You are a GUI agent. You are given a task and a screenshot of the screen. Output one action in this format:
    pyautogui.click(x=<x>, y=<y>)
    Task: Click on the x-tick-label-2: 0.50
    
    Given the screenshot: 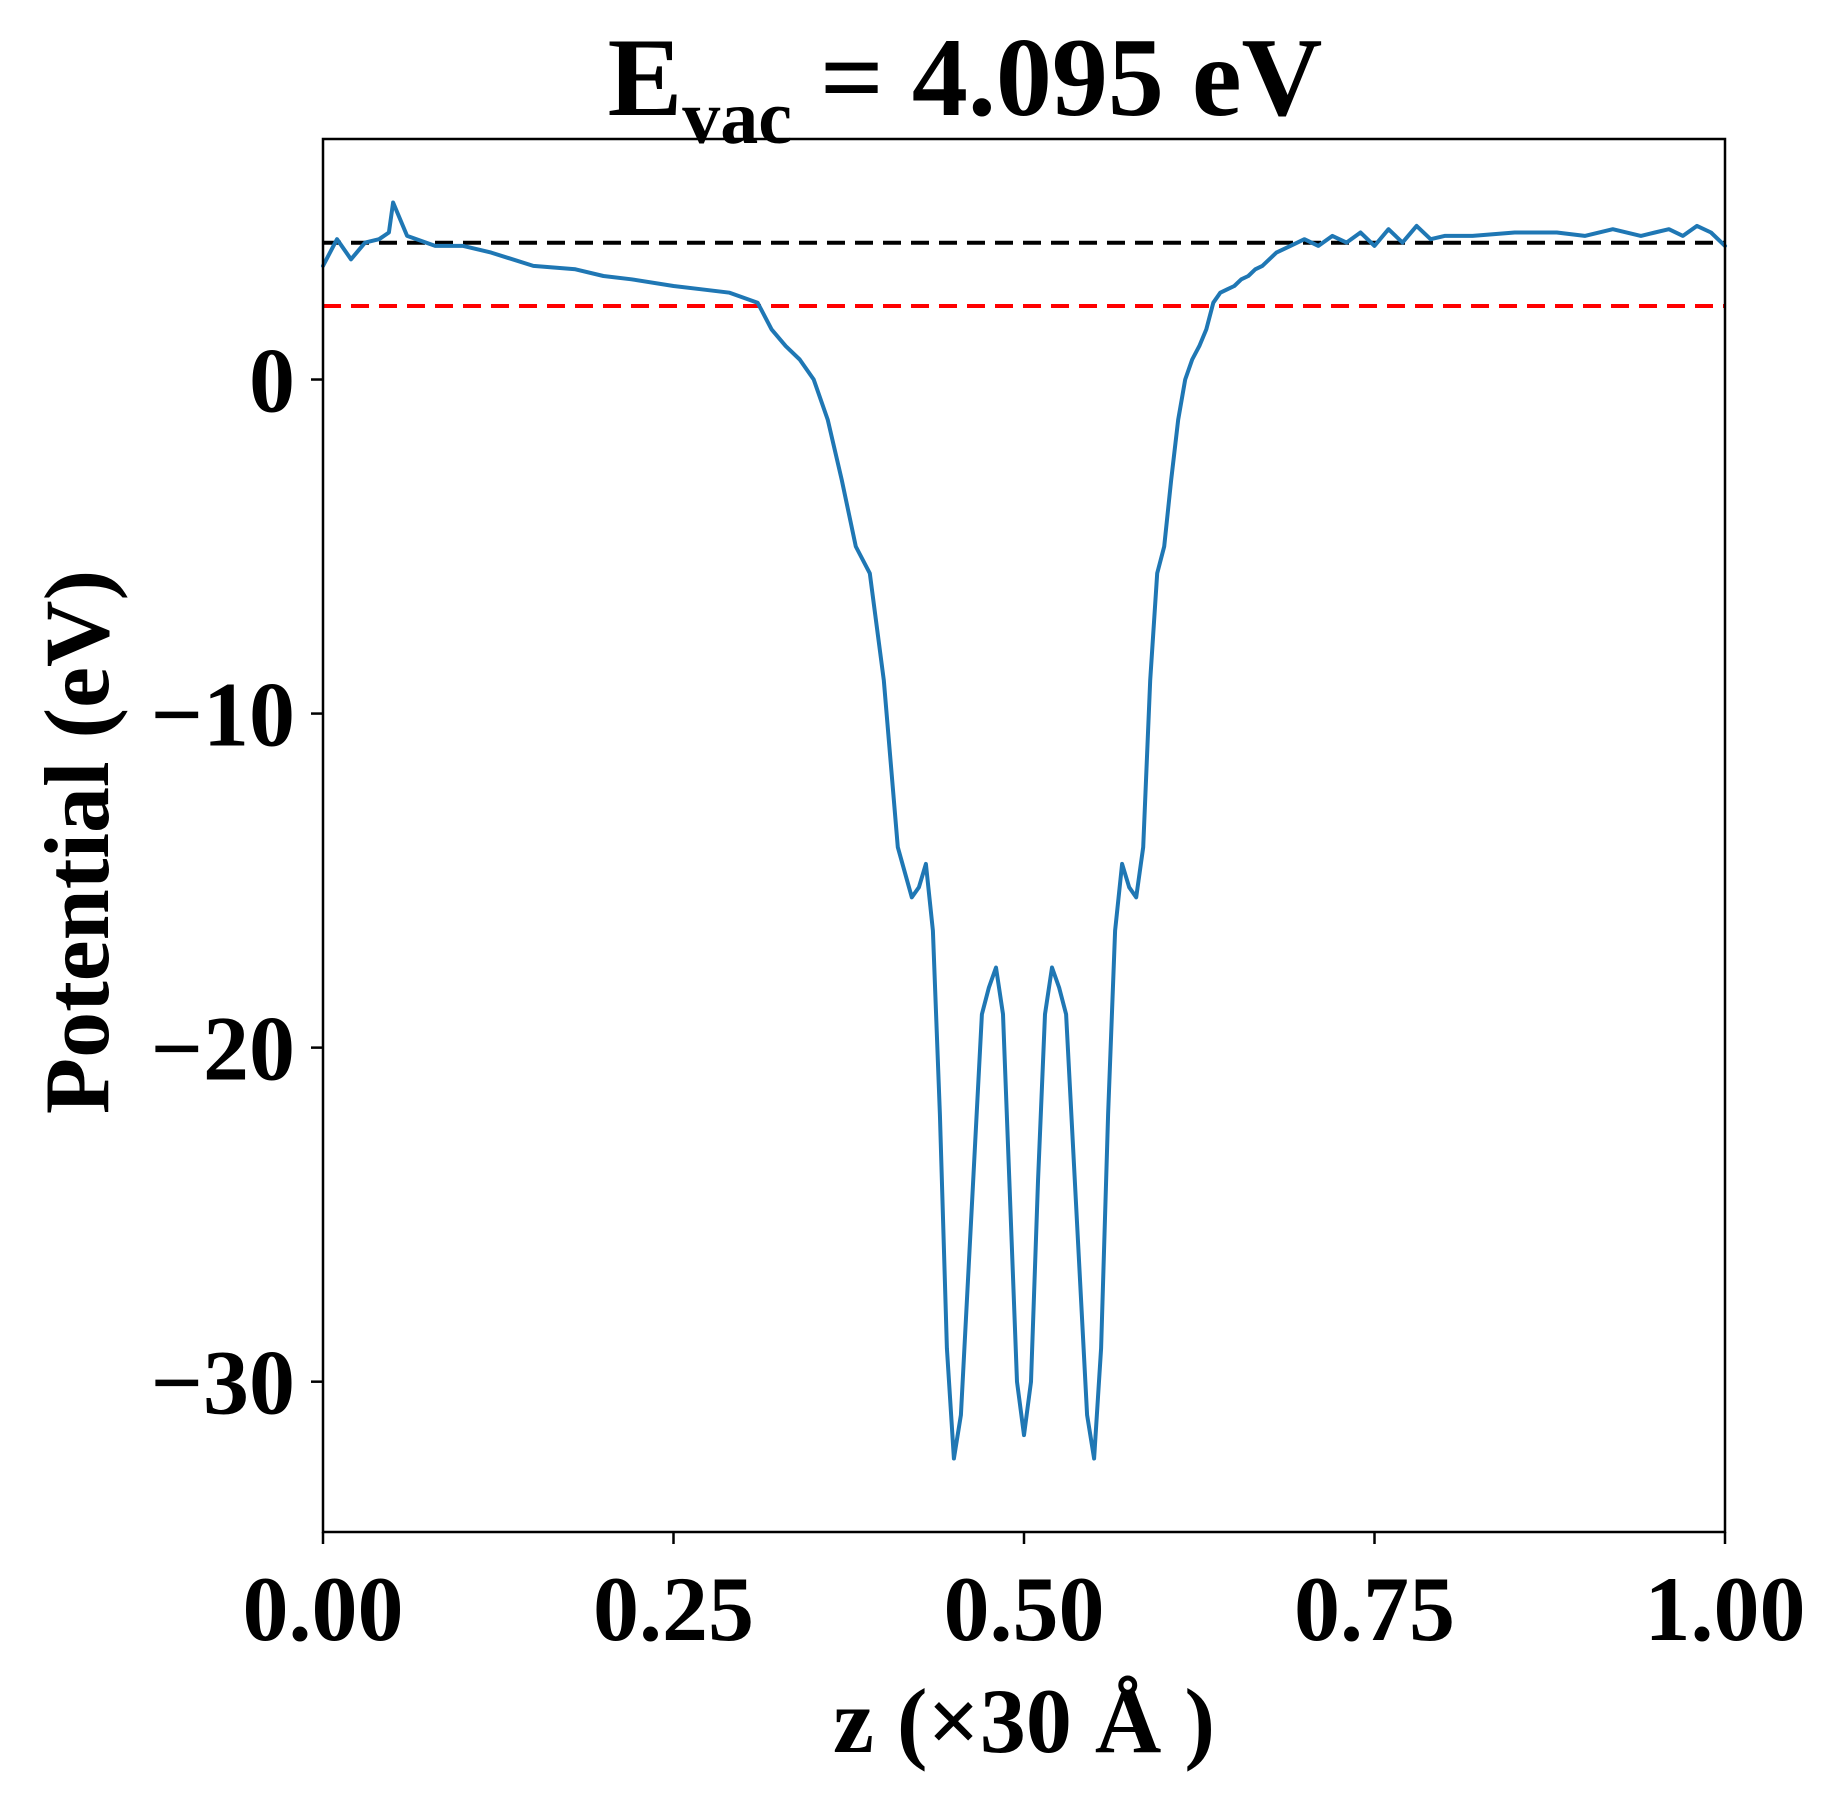 What is the action you would take?
    pyautogui.click(x=1024, y=1609)
    